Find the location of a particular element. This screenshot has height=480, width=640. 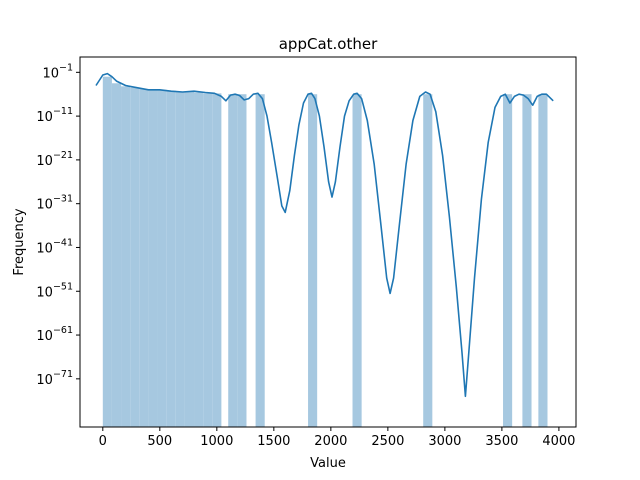

chart-title: appCat.other is located at coordinates (328, 44).